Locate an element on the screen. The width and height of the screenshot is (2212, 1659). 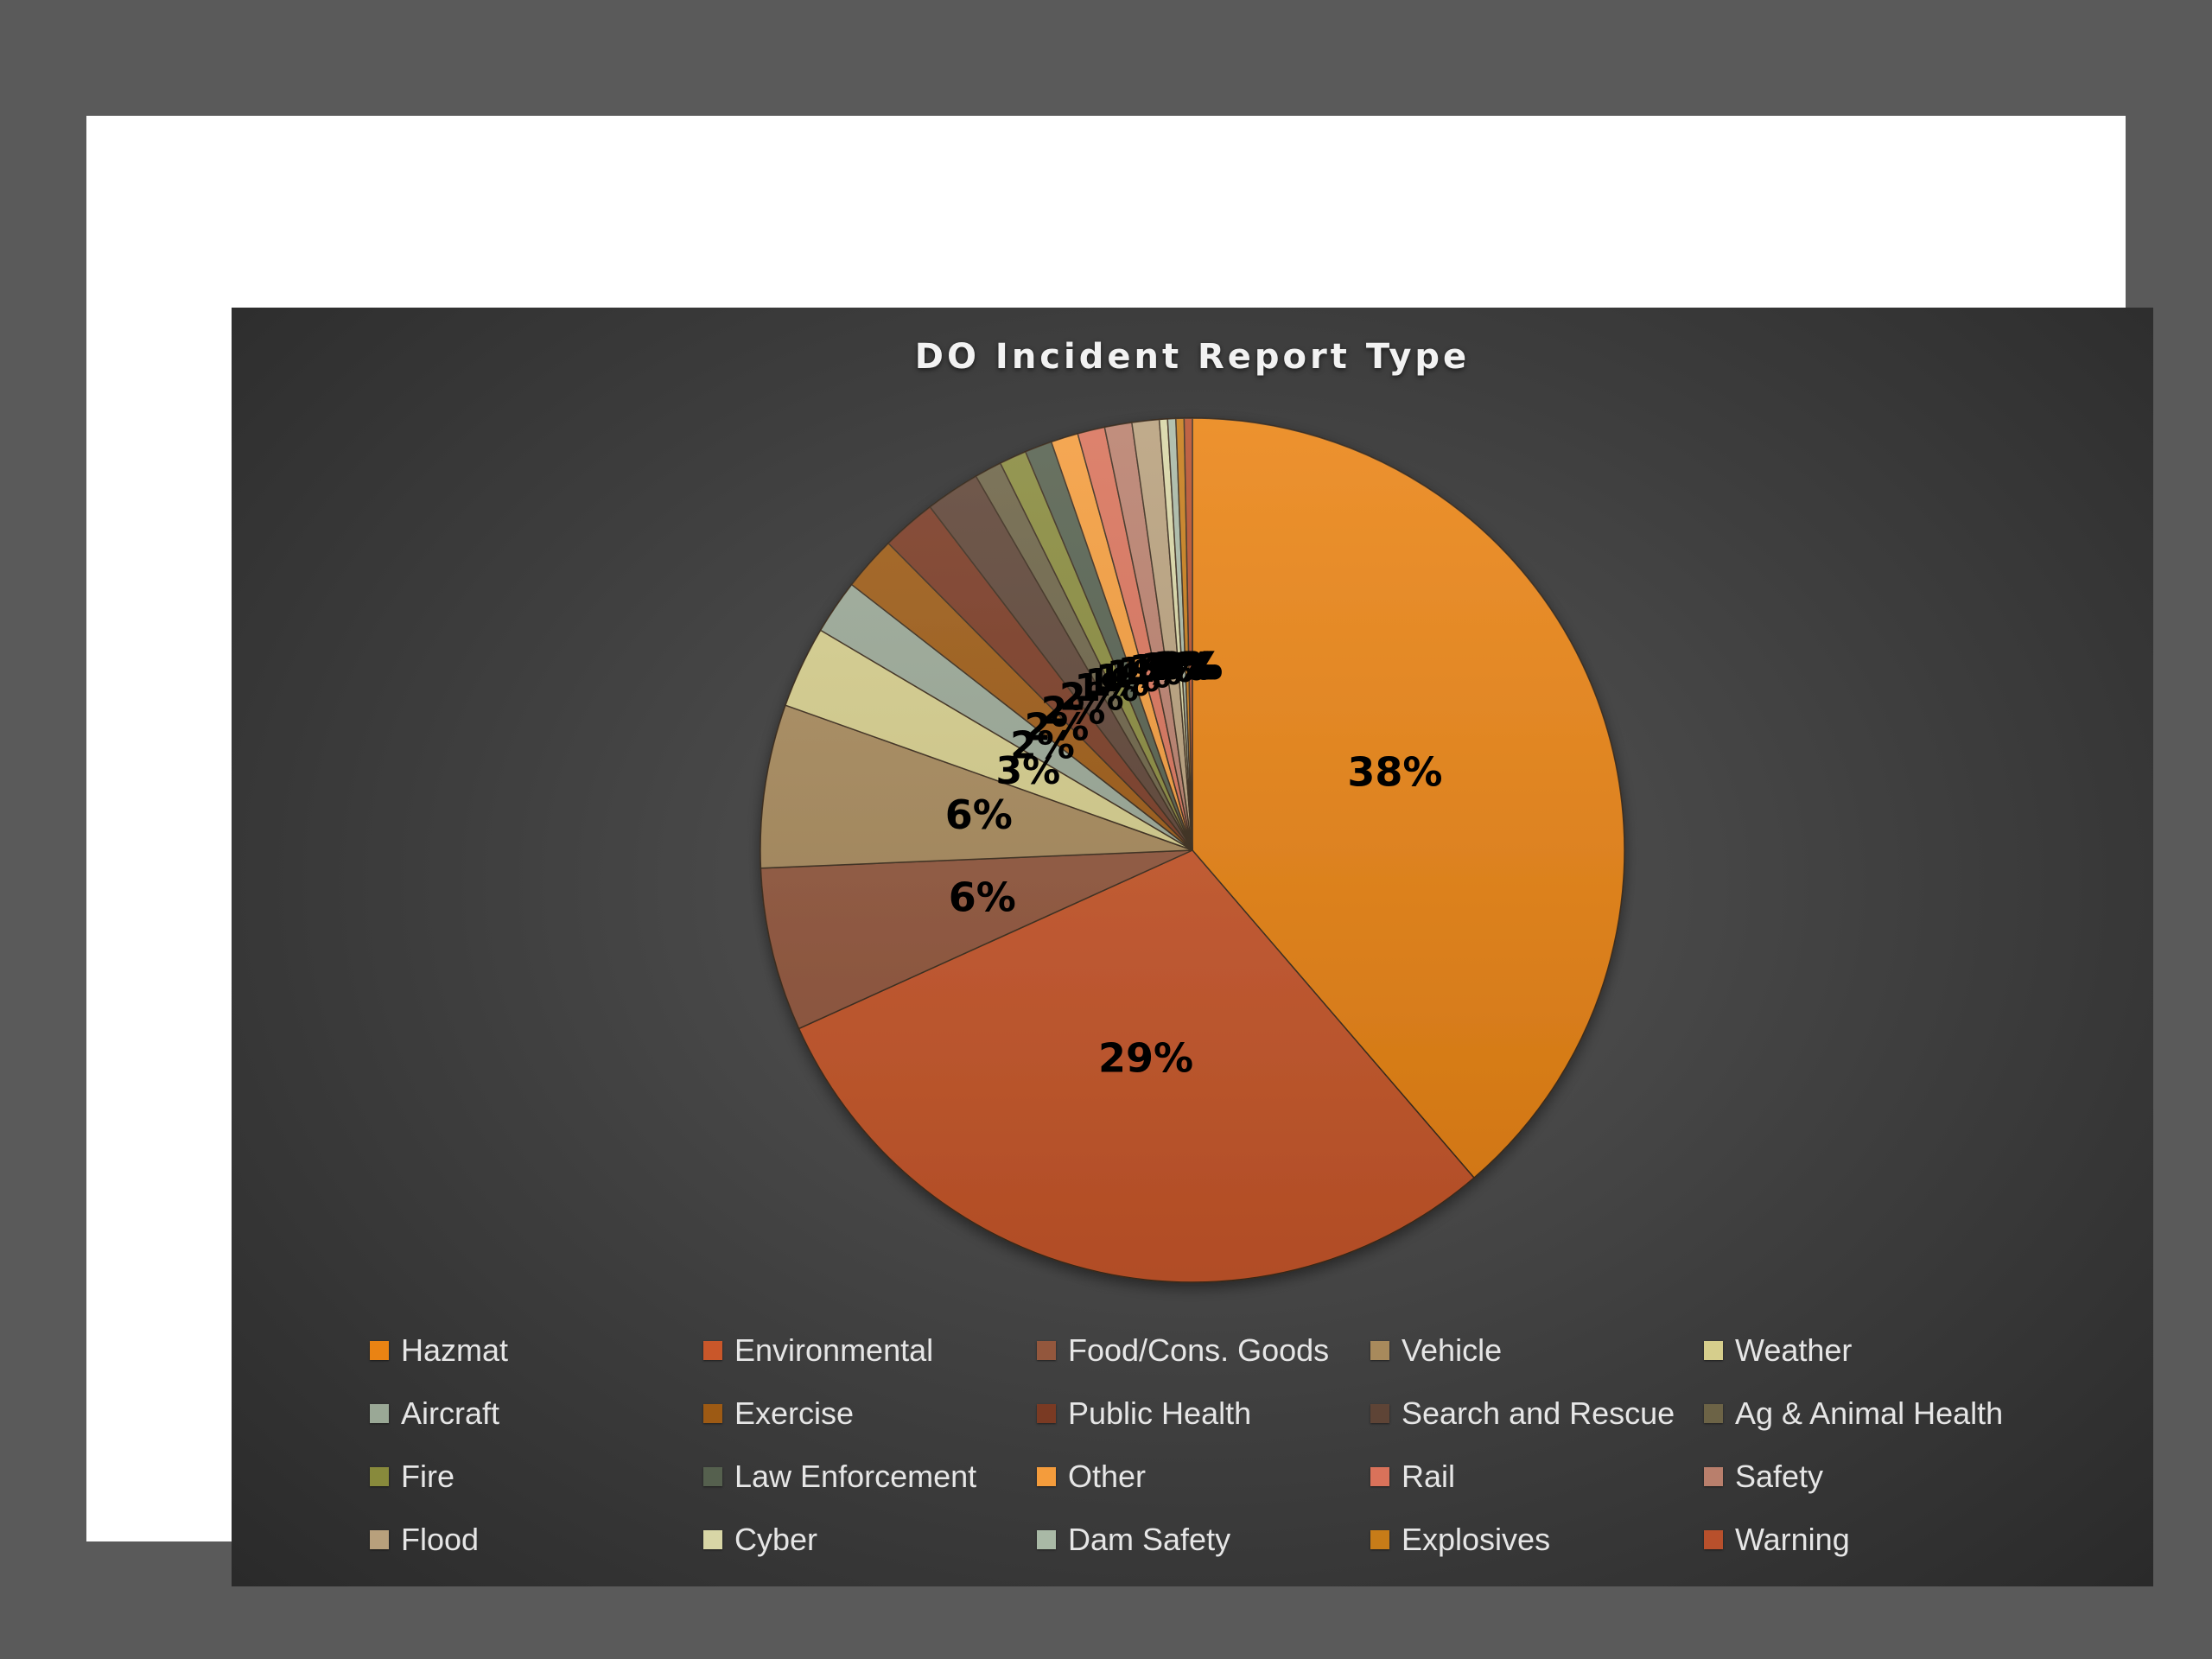
data-label-aircraft: 2% is located at coordinates (1042, 746).